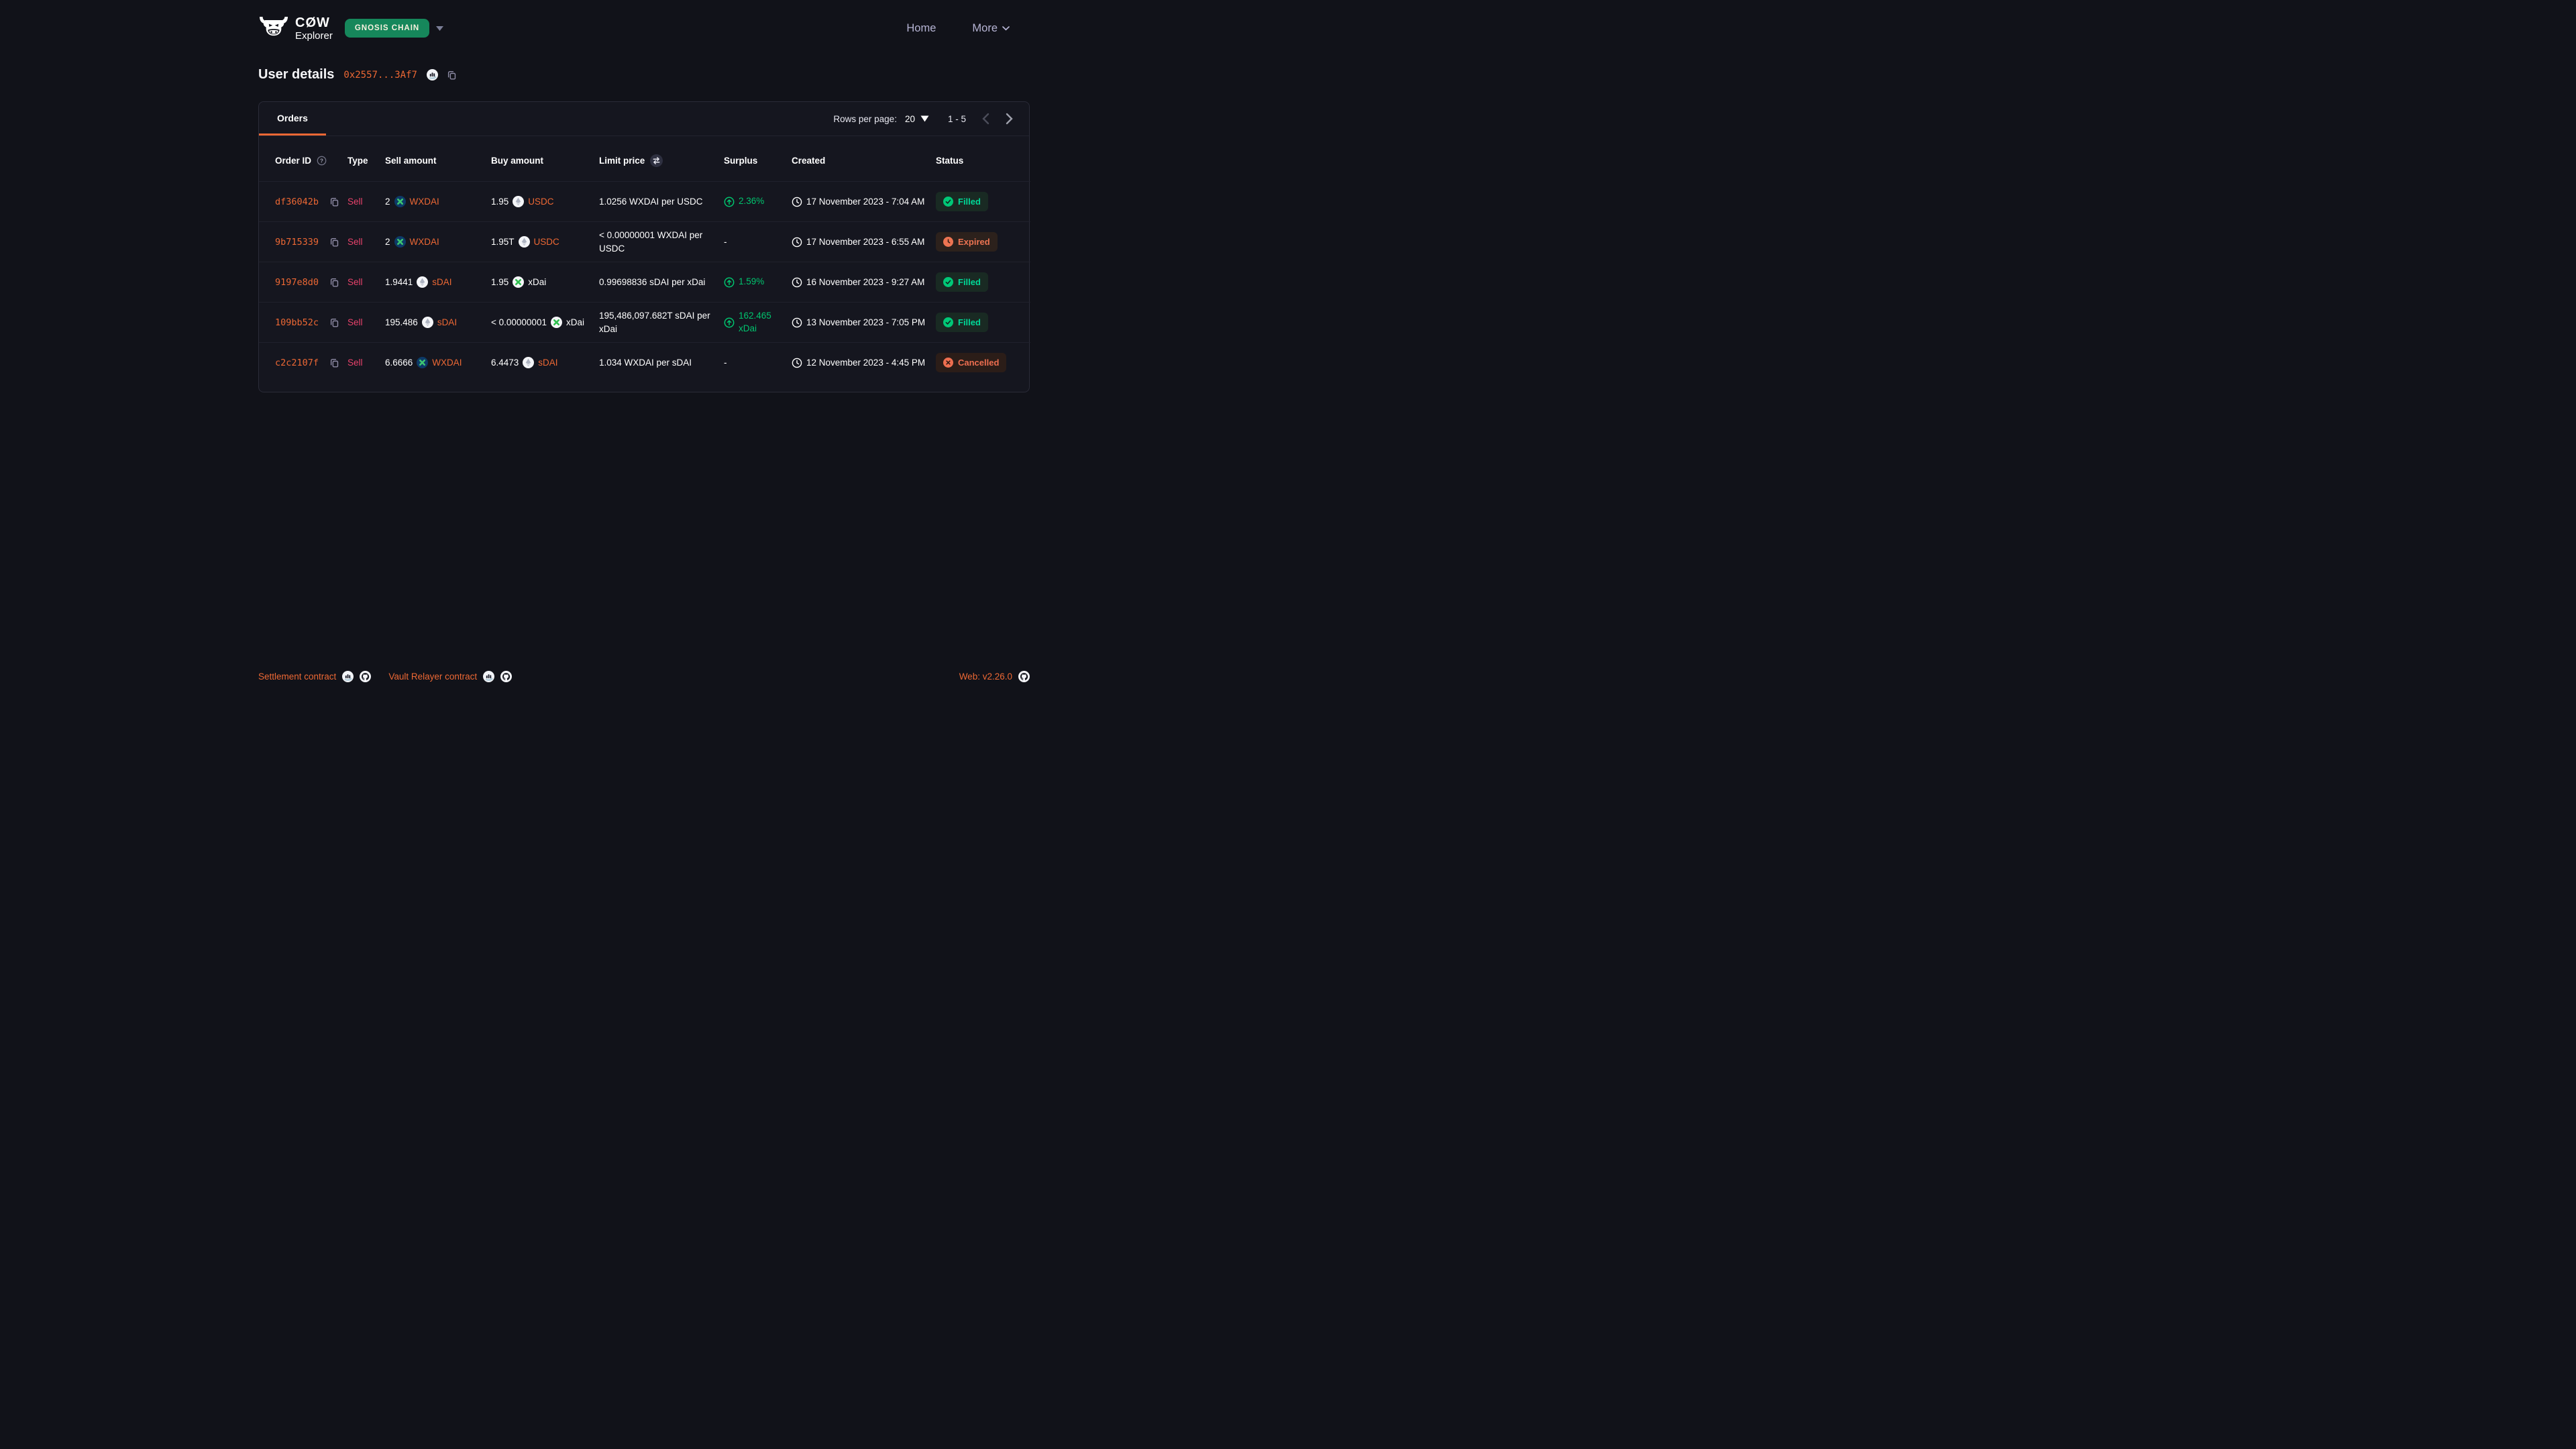 This screenshot has width=2576, height=1449. I want to click on dropdown-triangle-icon, so click(924, 118).